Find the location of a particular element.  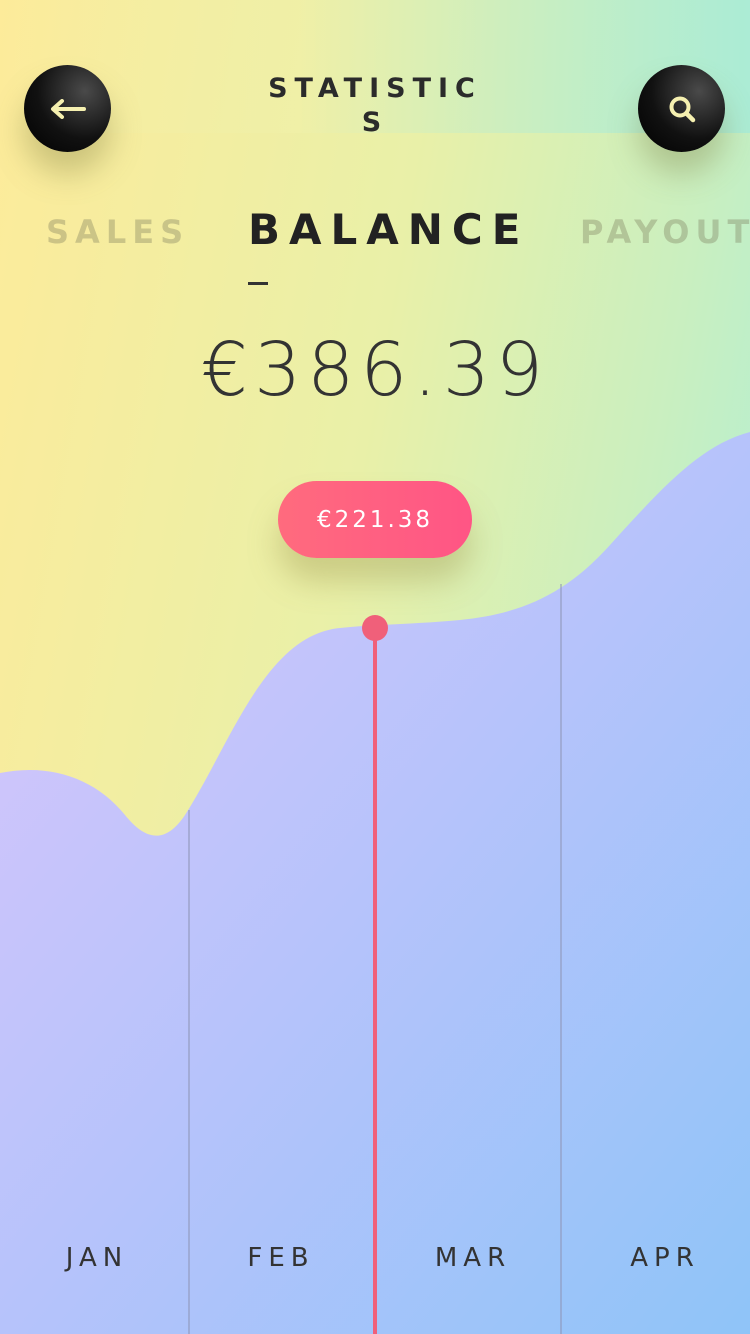

search-button is located at coordinates (681, 108).